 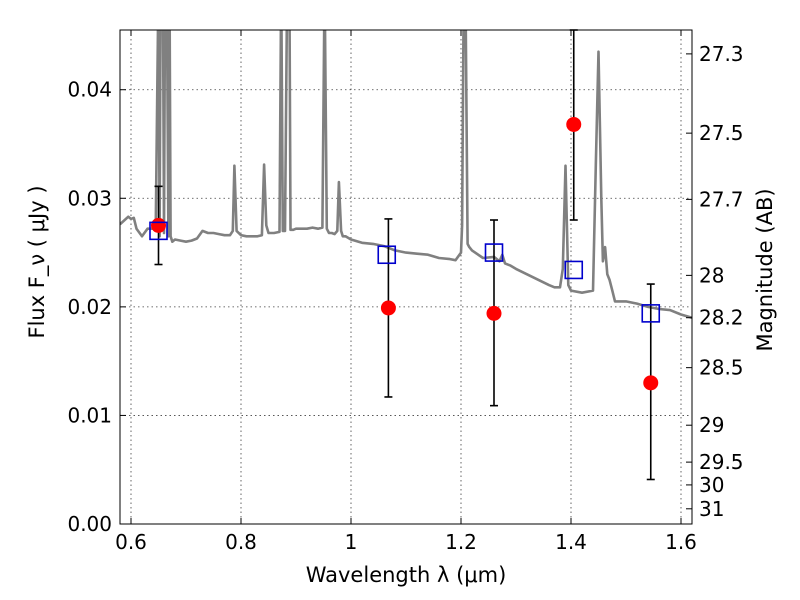 What do you see at coordinates (406, 575) in the screenshot?
I see `x-axis-label: Wavelength λ (μm)` at bounding box center [406, 575].